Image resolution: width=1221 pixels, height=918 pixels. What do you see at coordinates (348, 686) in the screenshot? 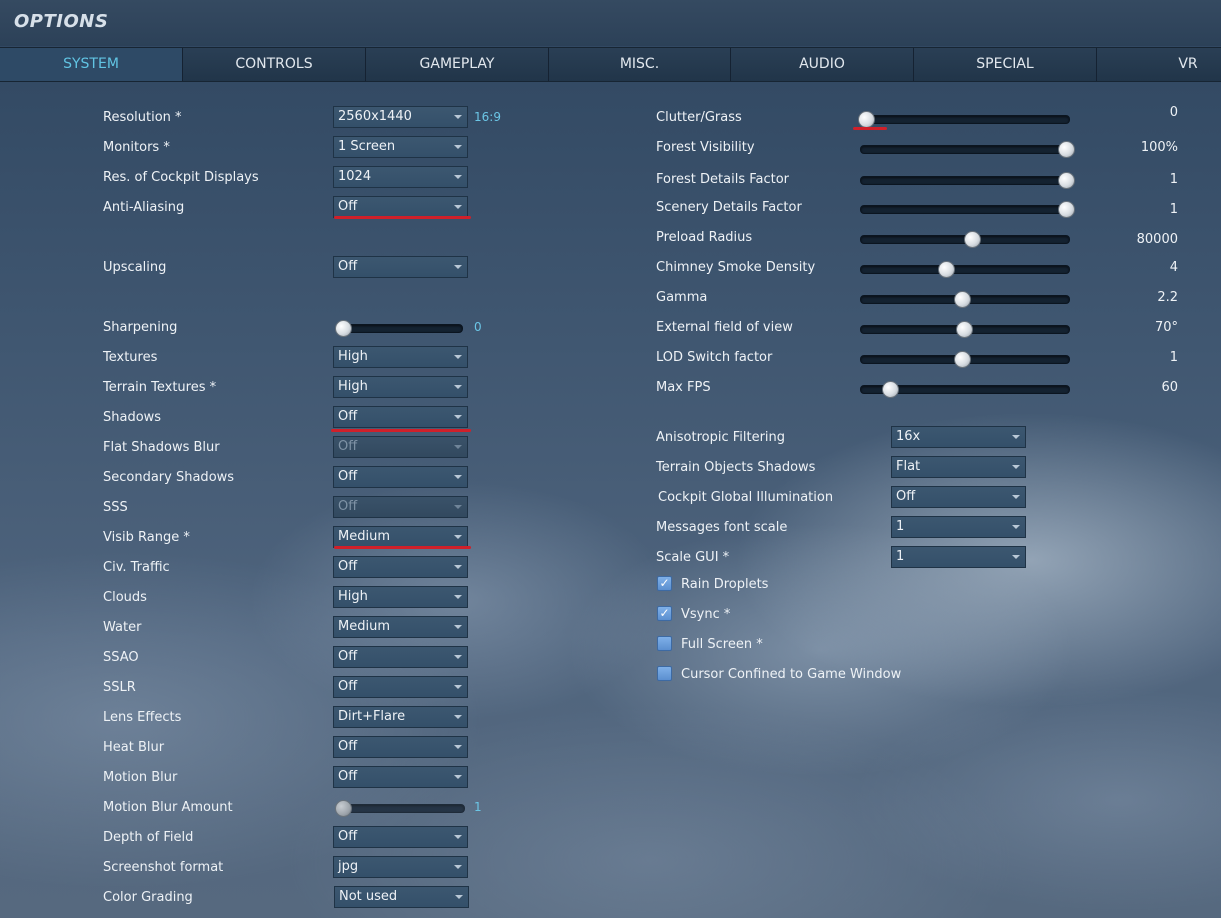
I see `sslr-value: Off` at bounding box center [348, 686].